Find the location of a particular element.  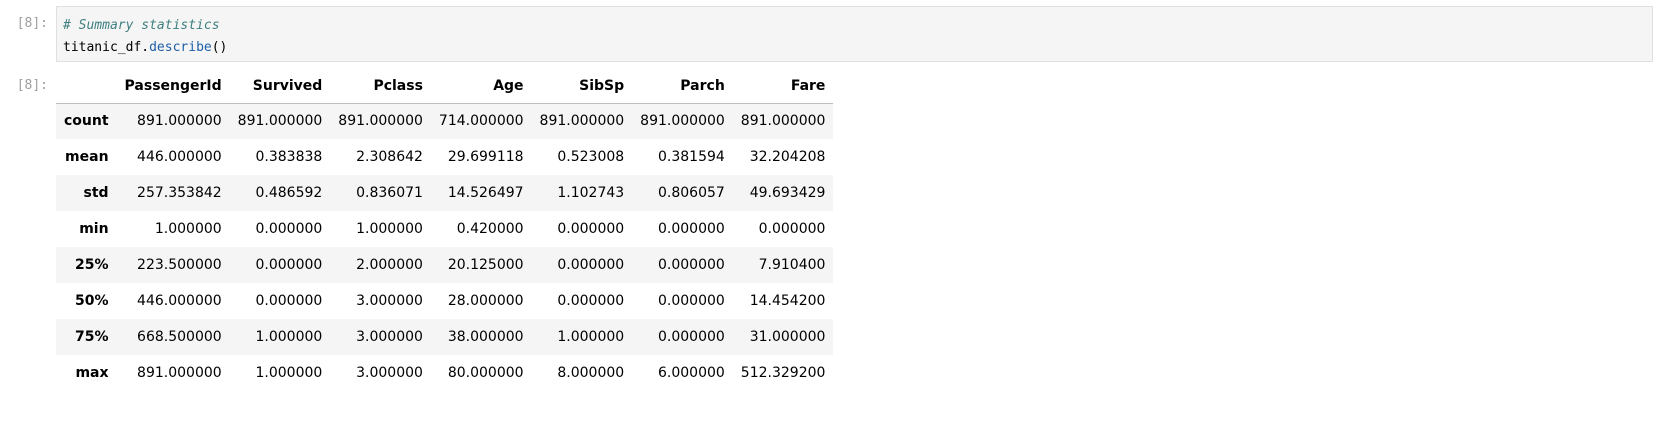

table-cell: 49.693429 is located at coordinates (787, 193).